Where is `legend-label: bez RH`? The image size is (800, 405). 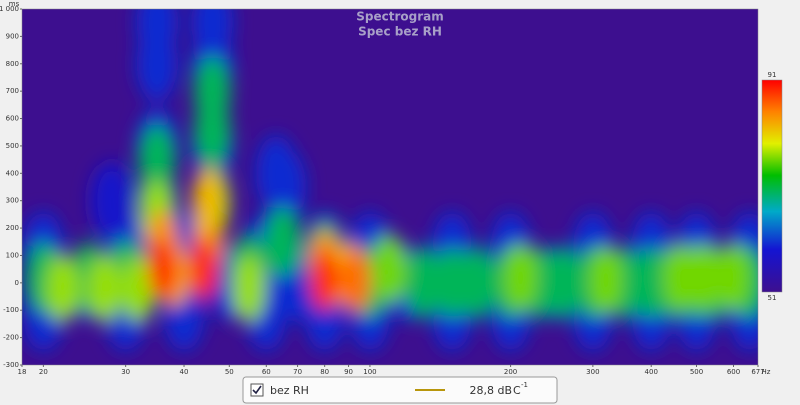
legend-label: bez RH is located at coordinates (289, 390).